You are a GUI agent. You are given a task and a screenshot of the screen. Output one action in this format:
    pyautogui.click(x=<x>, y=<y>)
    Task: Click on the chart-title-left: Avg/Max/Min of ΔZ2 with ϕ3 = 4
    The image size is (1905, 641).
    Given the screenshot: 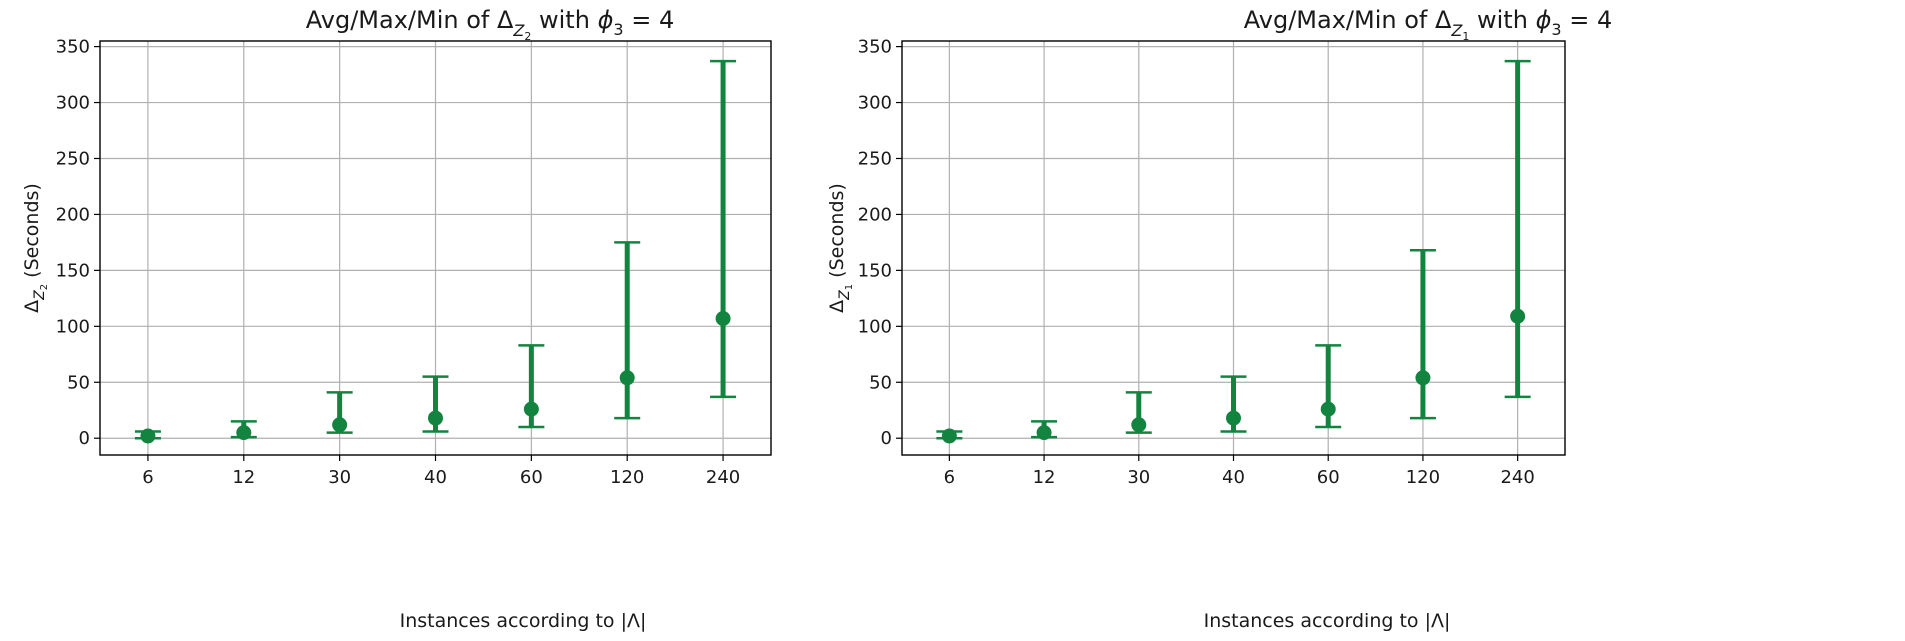 What is the action you would take?
    pyautogui.click(x=490, y=24)
    